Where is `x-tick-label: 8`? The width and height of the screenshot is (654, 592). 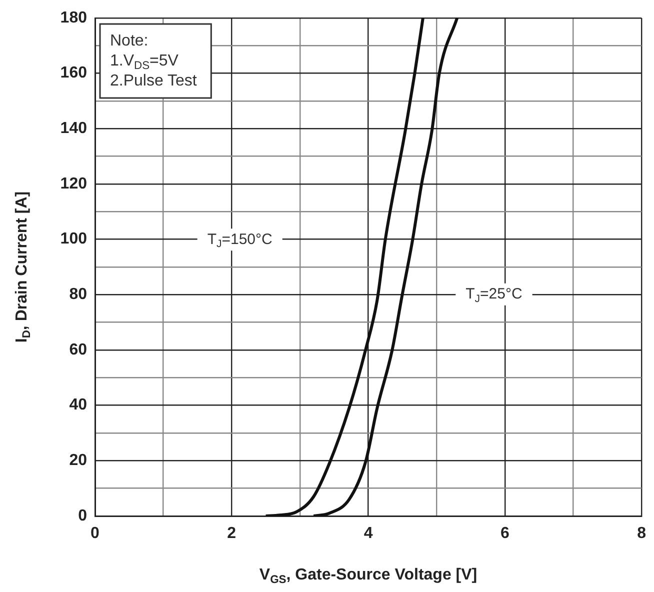
x-tick-label: 8 is located at coordinates (641, 533).